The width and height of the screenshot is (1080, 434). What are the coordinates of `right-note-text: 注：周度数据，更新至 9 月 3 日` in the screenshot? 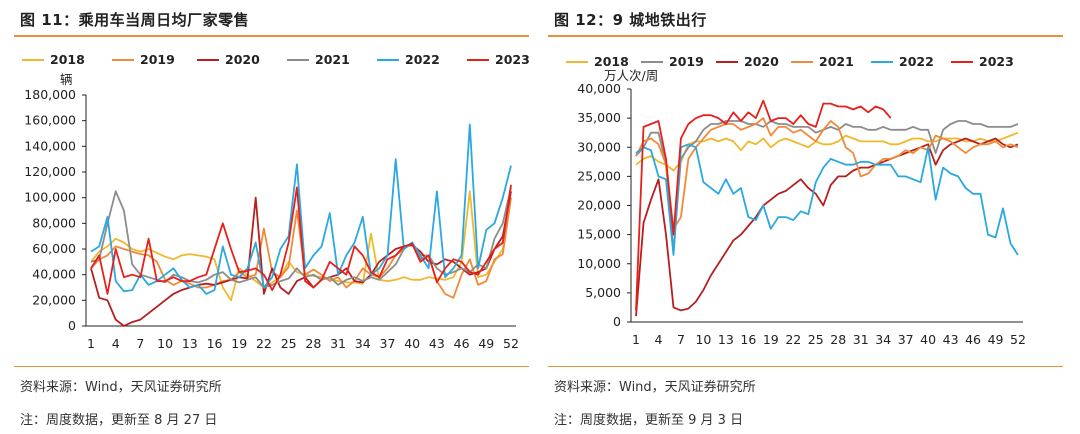 It's located at (649, 420).